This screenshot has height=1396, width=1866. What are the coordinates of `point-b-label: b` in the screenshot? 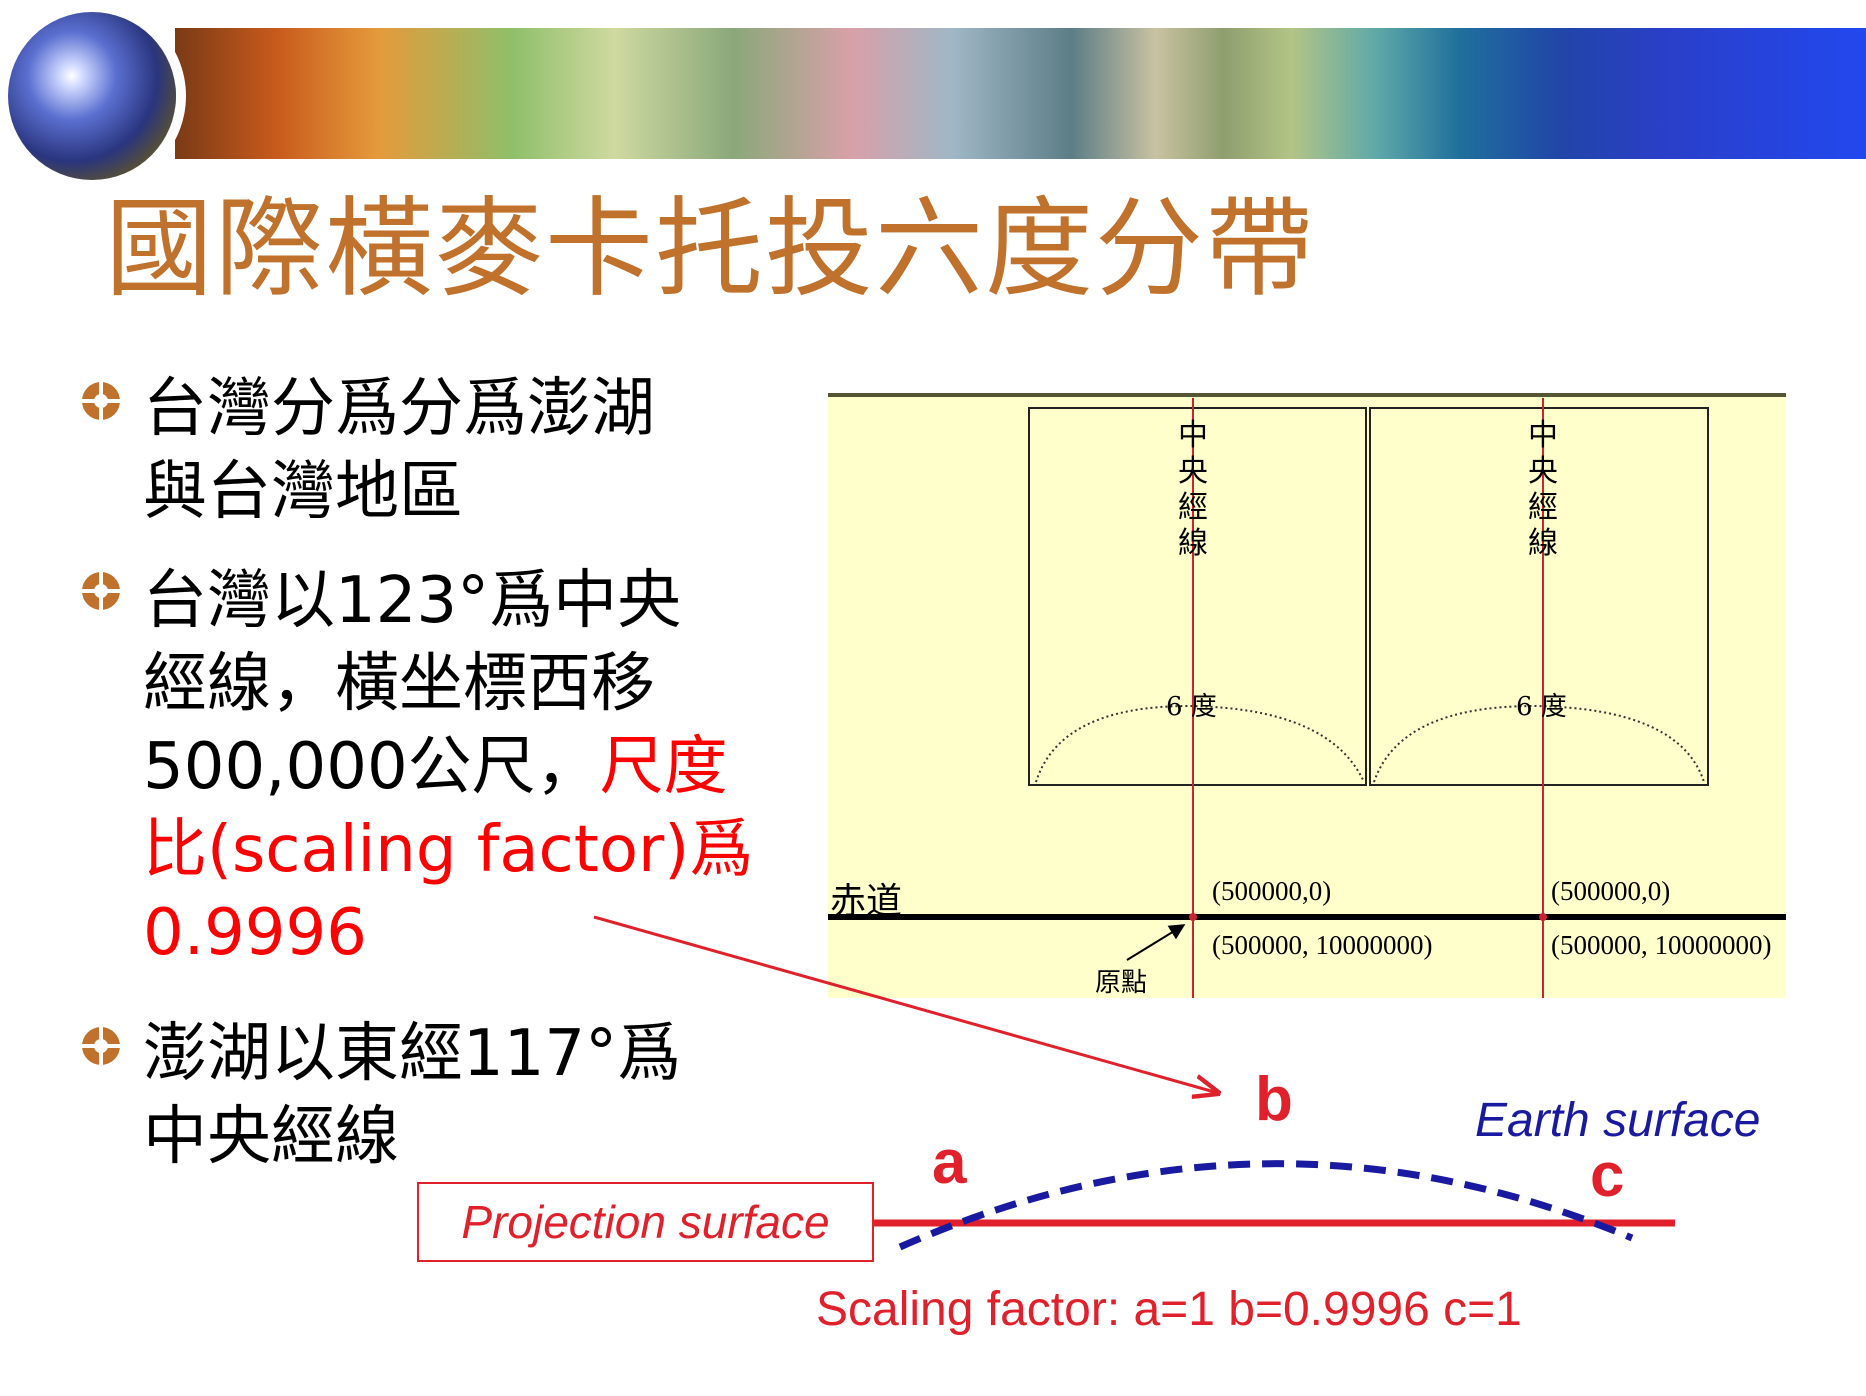 It's located at (1274, 1099).